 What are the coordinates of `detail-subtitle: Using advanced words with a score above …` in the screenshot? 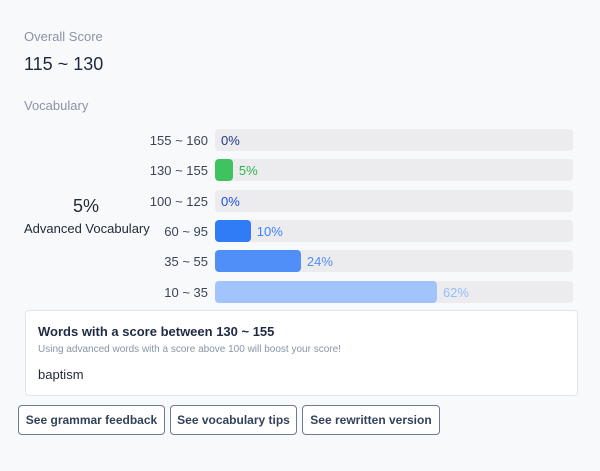 It's located at (189, 349).